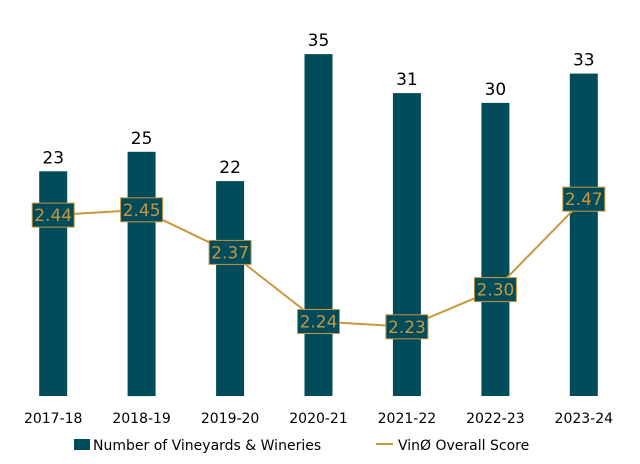  Describe the element at coordinates (207, 446) in the screenshot. I see `legend-bar-label: Number of Vineyards & Wineries` at that location.